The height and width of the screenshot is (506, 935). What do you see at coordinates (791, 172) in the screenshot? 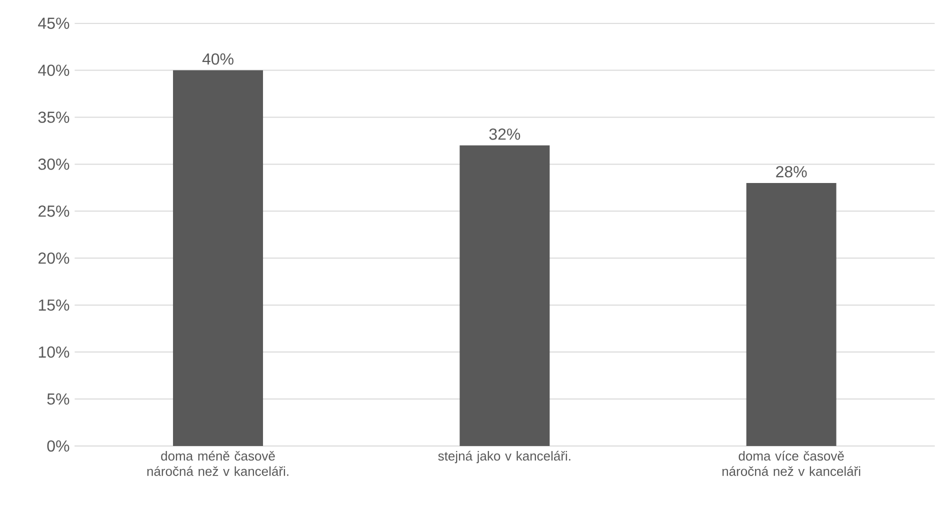
I see `data-label: 28%` at bounding box center [791, 172].